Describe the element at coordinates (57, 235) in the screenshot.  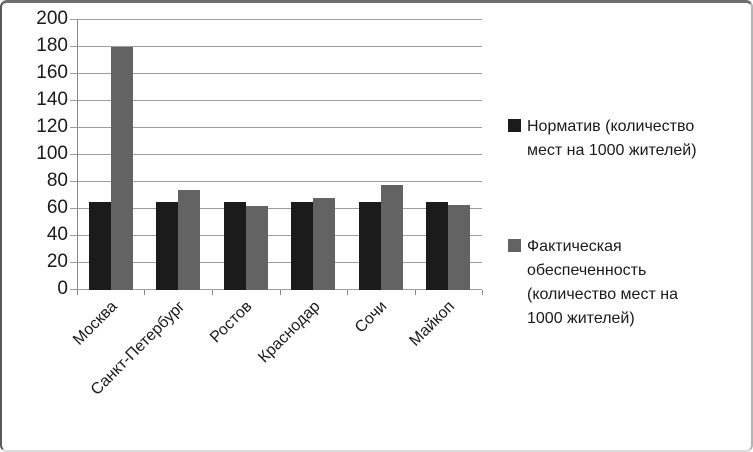
I see `y-axis-label: 40` at that location.